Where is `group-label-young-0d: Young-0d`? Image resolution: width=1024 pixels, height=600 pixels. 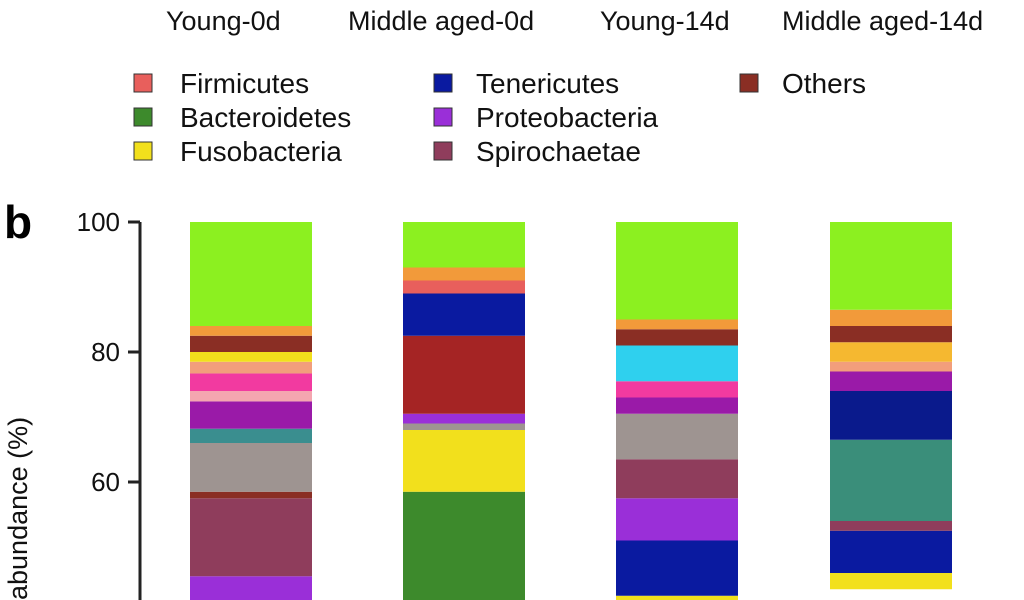 group-label-young-0d: Young-0d is located at coordinates (223, 21).